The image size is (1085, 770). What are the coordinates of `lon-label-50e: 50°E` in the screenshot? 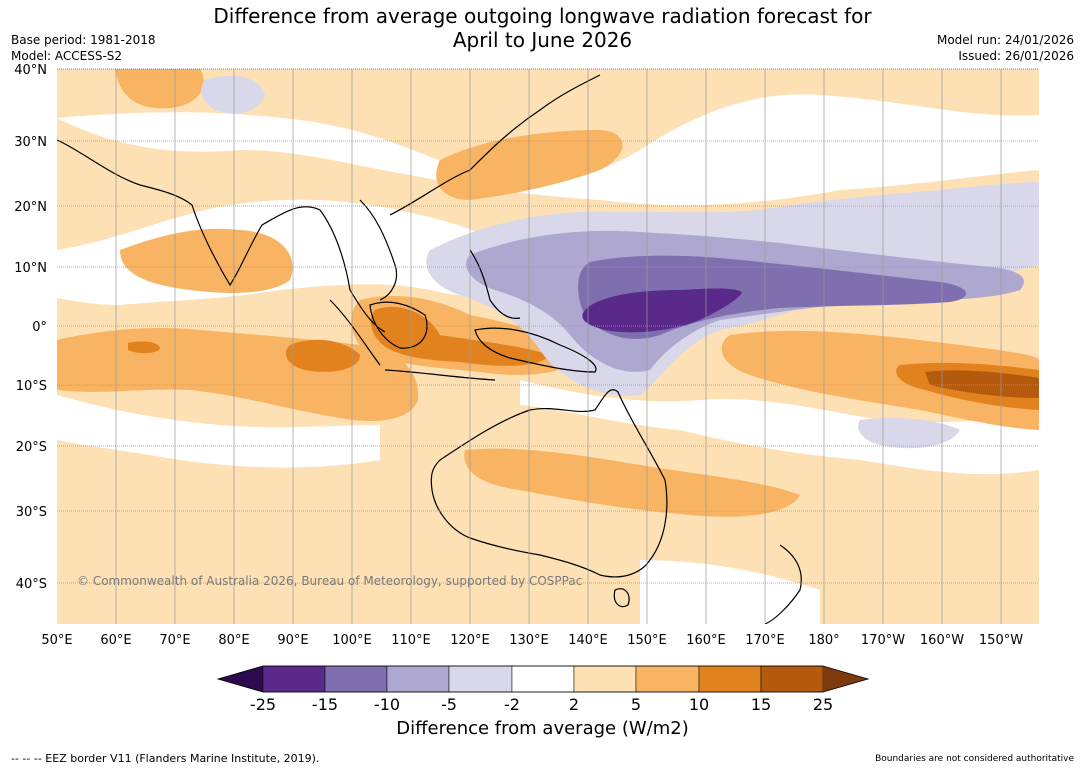 It's located at (56, 640).